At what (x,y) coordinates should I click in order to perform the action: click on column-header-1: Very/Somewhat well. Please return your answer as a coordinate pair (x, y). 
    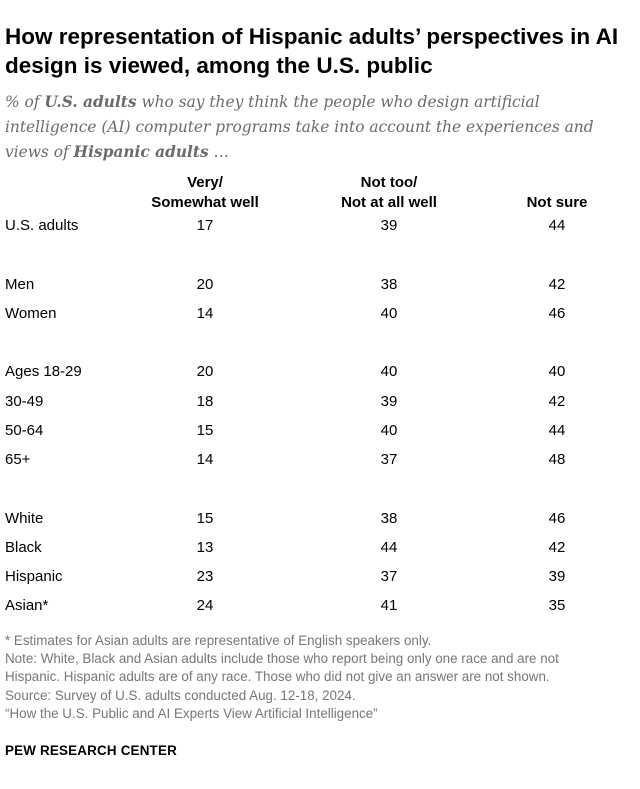
    Looking at the image, I should click on (205, 193).